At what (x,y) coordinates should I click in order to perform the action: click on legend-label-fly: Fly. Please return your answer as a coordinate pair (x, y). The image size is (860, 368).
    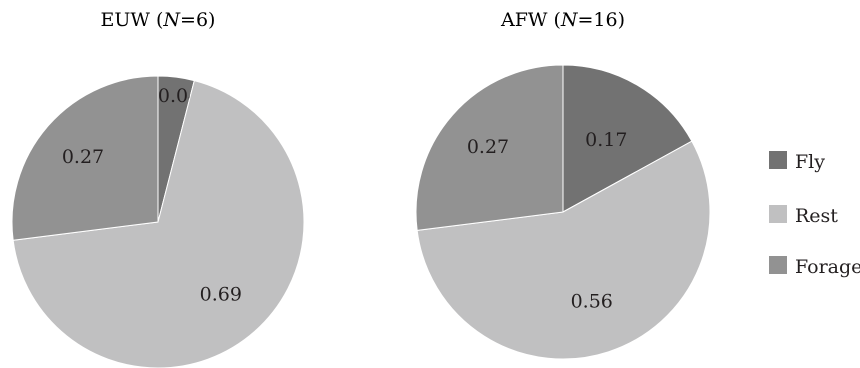
    Looking at the image, I should click on (810, 162).